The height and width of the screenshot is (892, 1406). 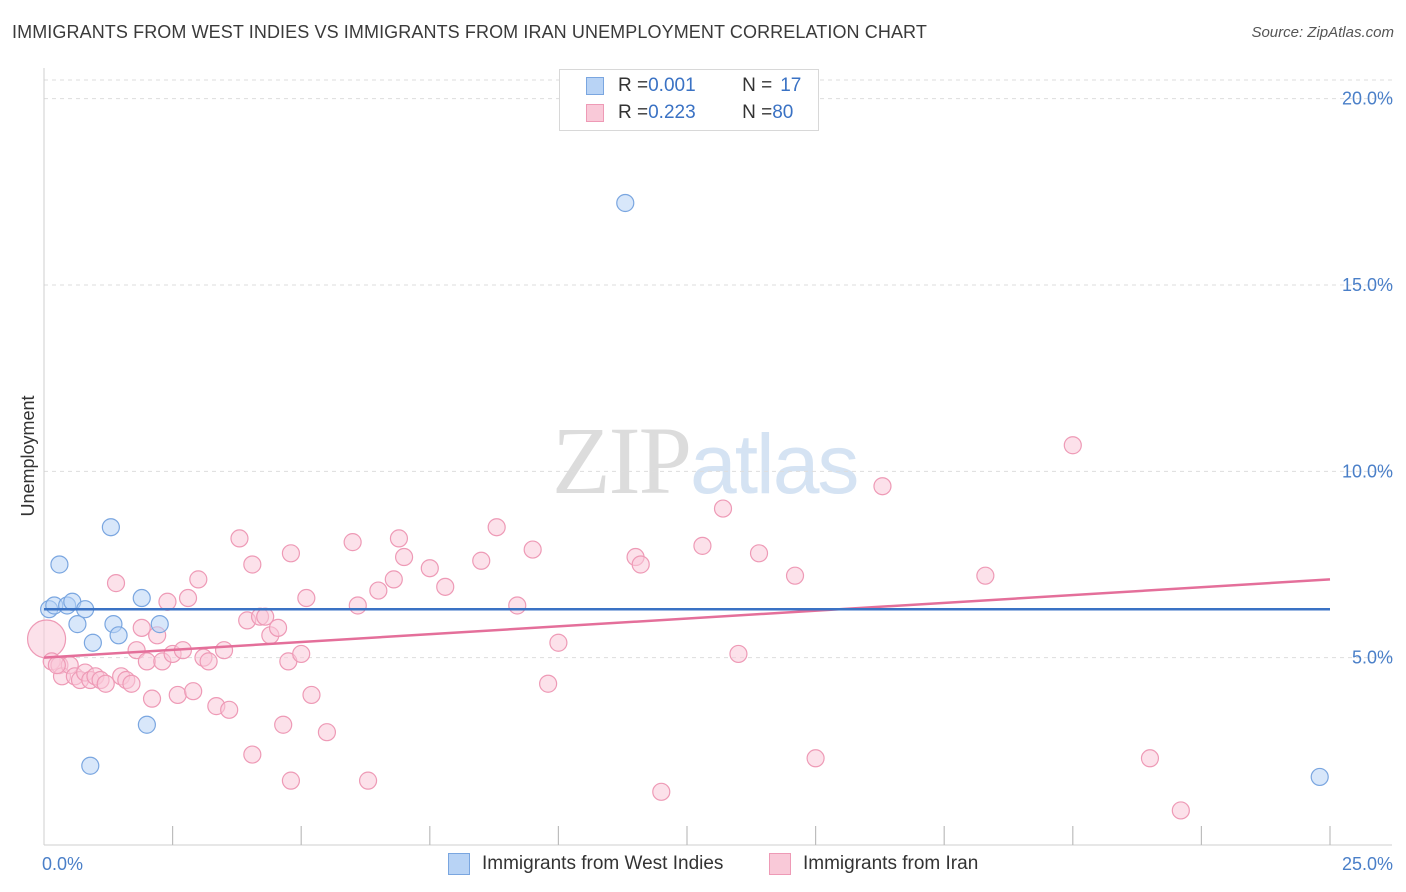 What do you see at coordinates (62, 864) in the screenshot?
I see `x-tick-label: 0.0%` at bounding box center [62, 864].